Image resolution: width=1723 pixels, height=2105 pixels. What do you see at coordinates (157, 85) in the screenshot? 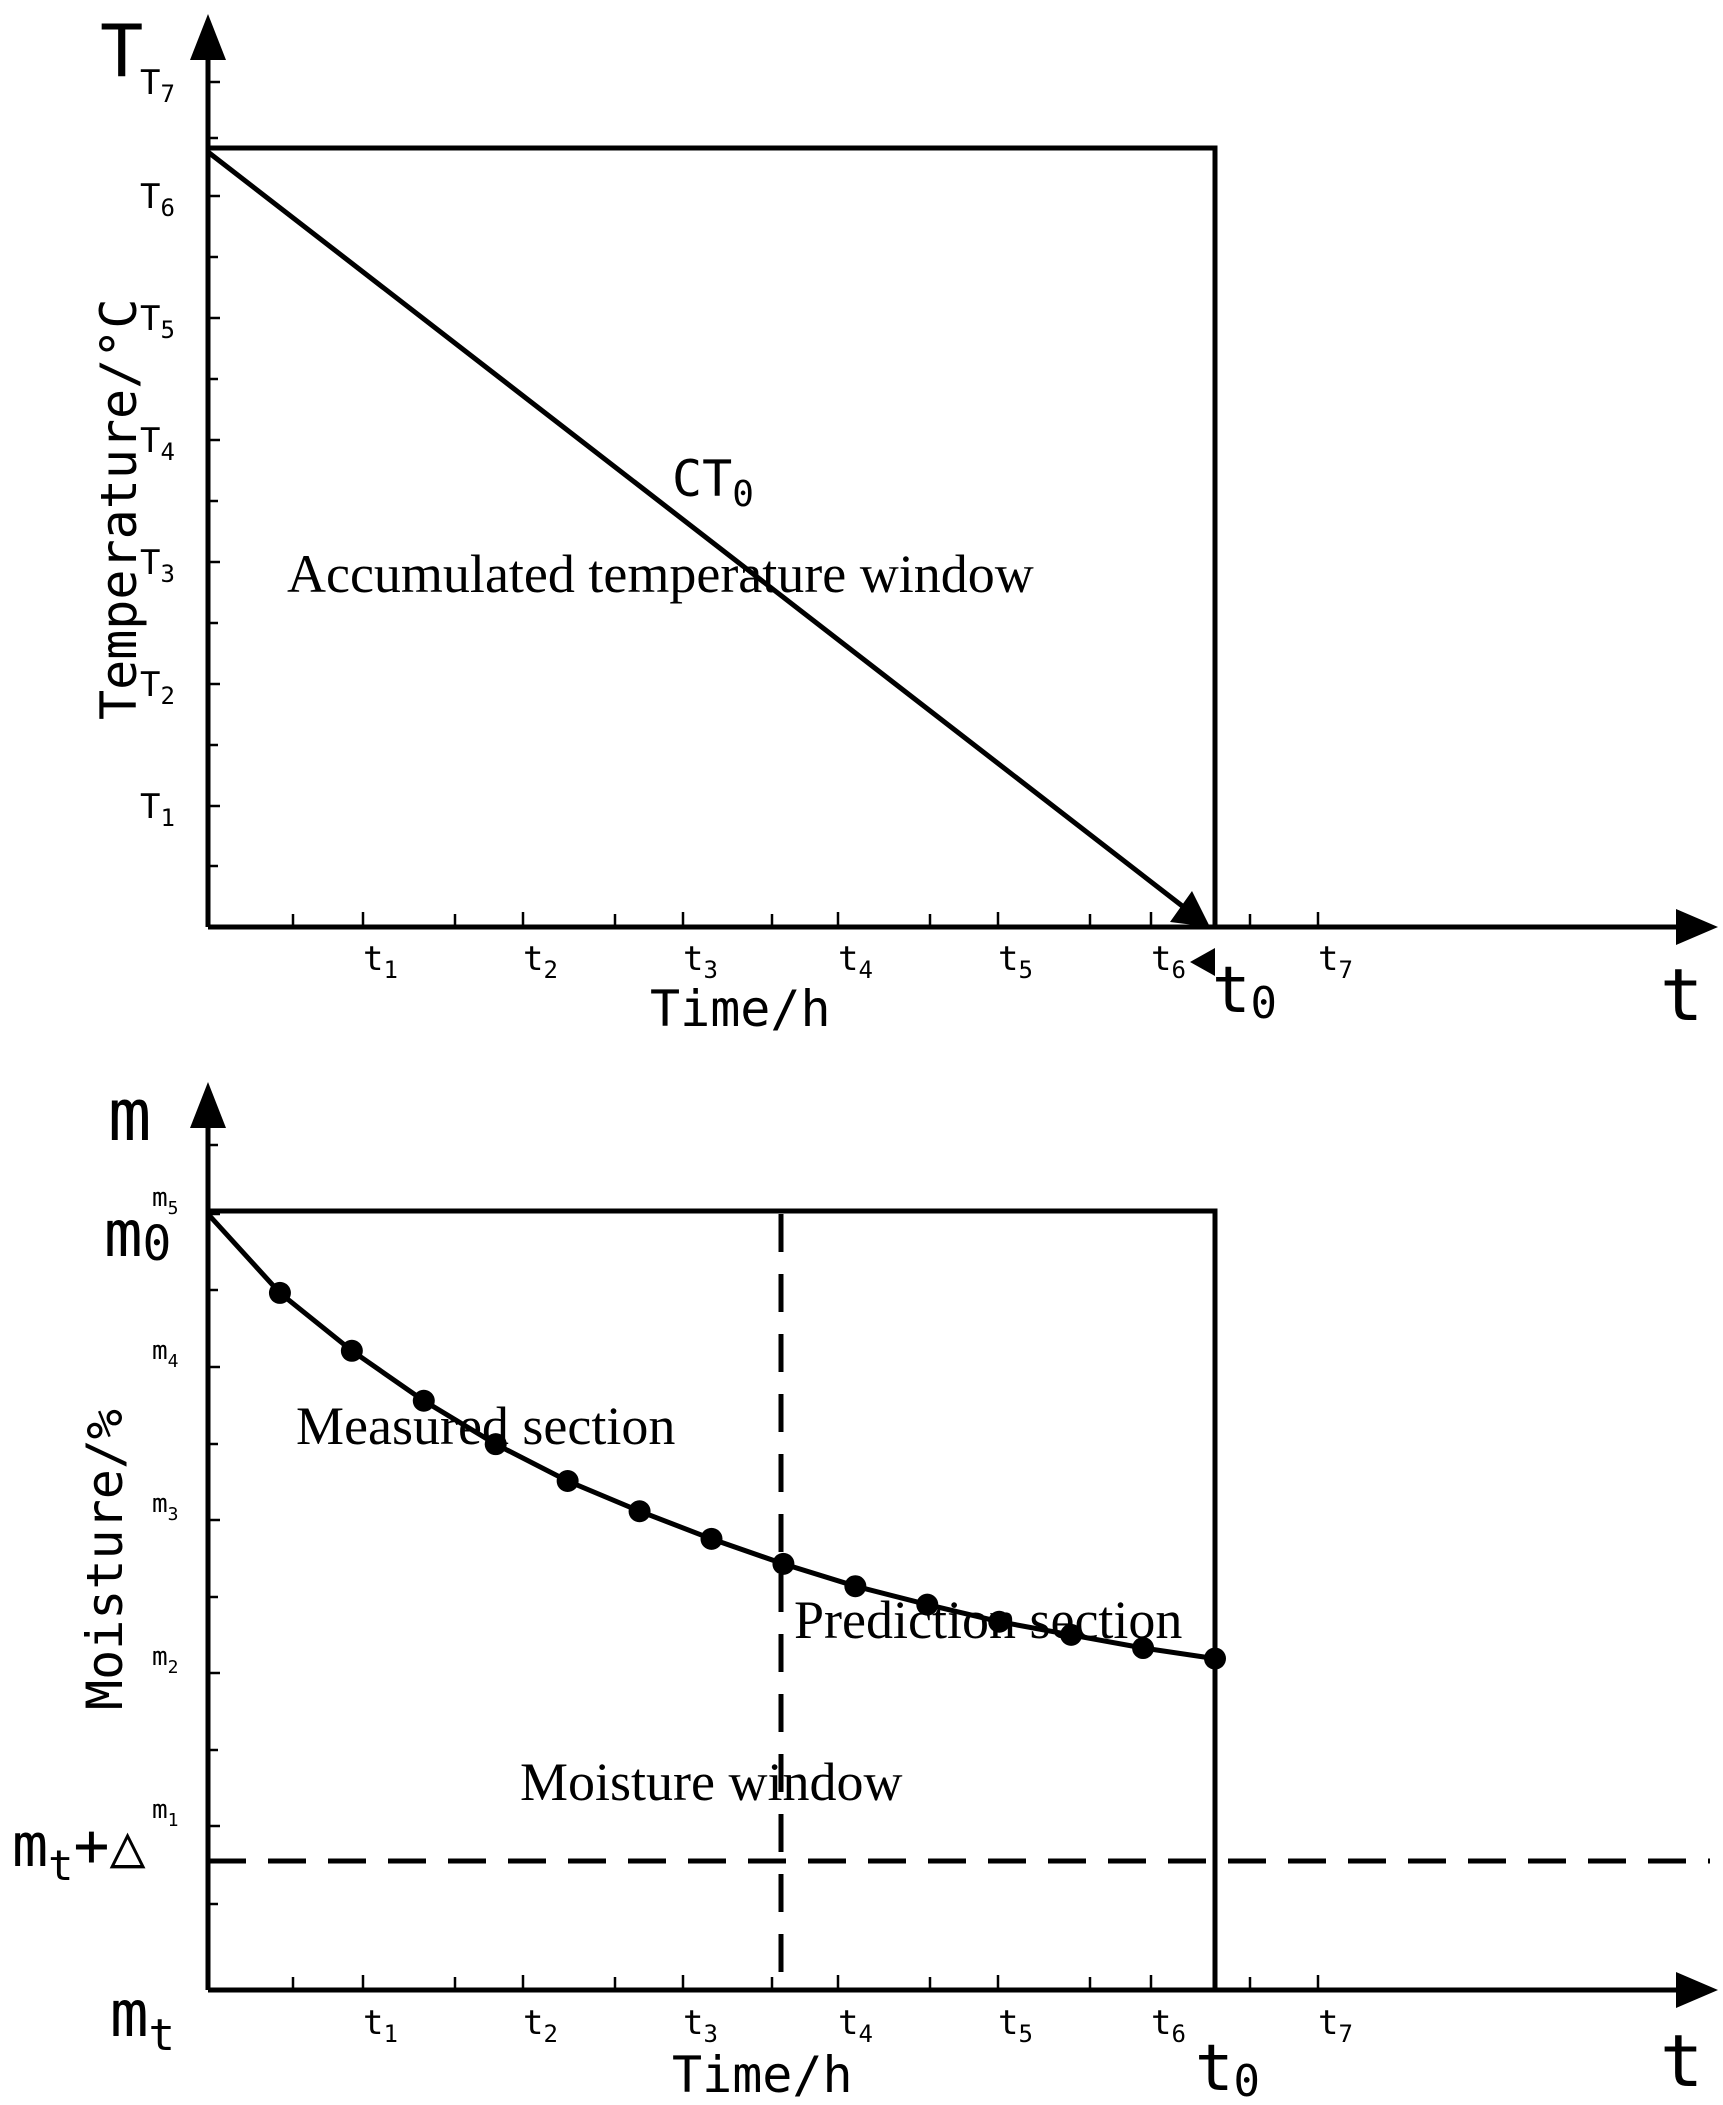
I see `top-y-tick-label: T7` at bounding box center [157, 85].